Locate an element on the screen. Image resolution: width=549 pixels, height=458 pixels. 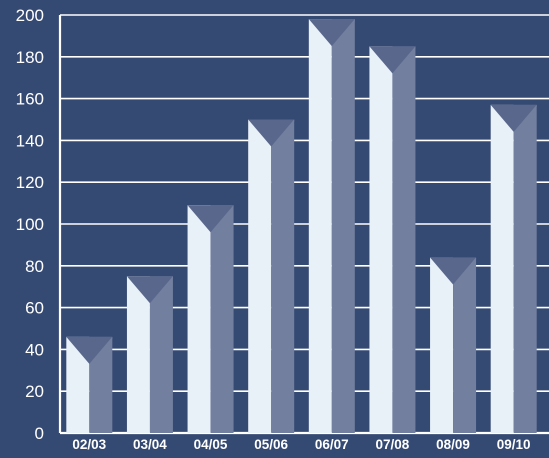
x-tick-label: 02/03 is located at coordinates (89, 444).